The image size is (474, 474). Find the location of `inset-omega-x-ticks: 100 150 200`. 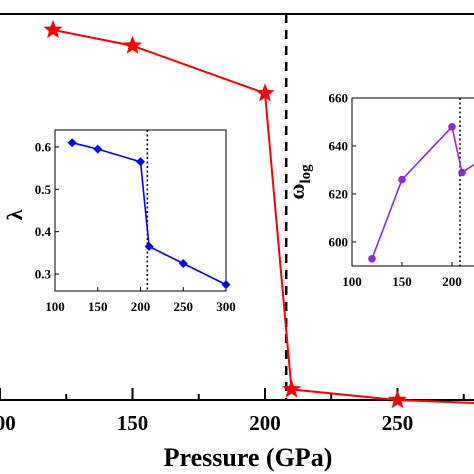

inset-omega-x-ticks: 100 150 200 is located at coordinates (402, 275).